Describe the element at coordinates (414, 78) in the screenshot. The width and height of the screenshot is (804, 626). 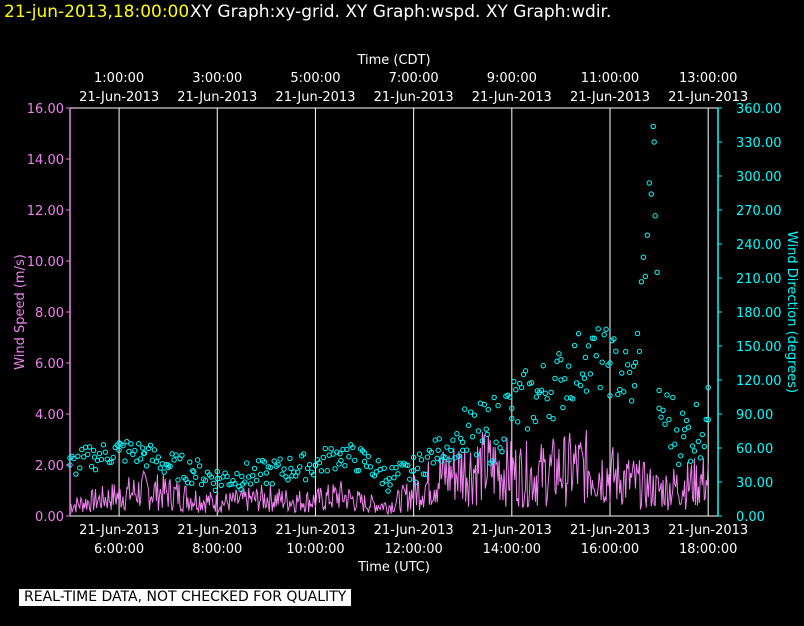
I see `top-axis-tick-time: 7:00:00` at that location.